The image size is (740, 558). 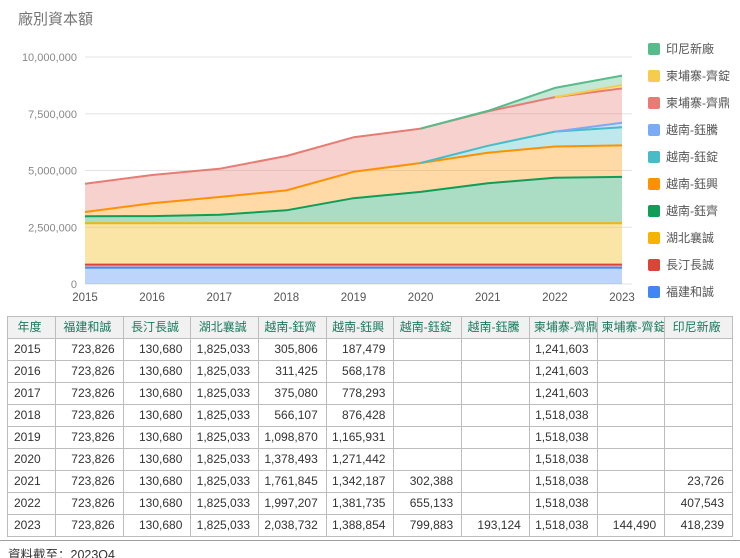 I want to click on table-cell-year: 2017, so click(x=31, y=393).